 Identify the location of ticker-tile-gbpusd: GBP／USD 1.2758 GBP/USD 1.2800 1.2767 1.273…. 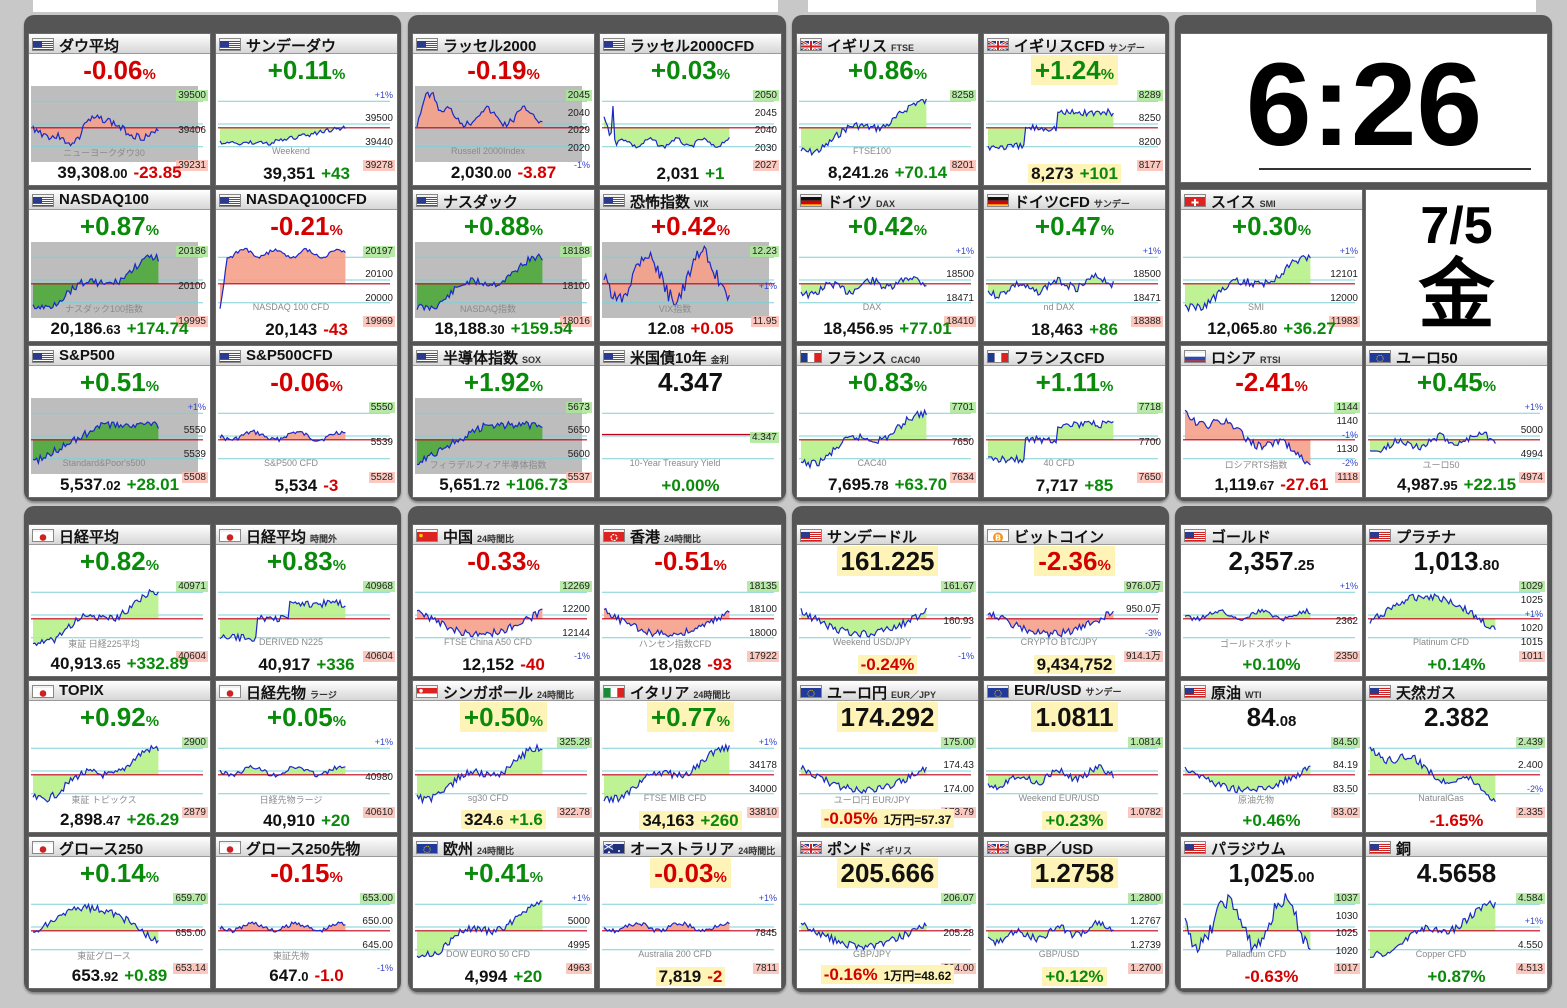
(1074, 912).